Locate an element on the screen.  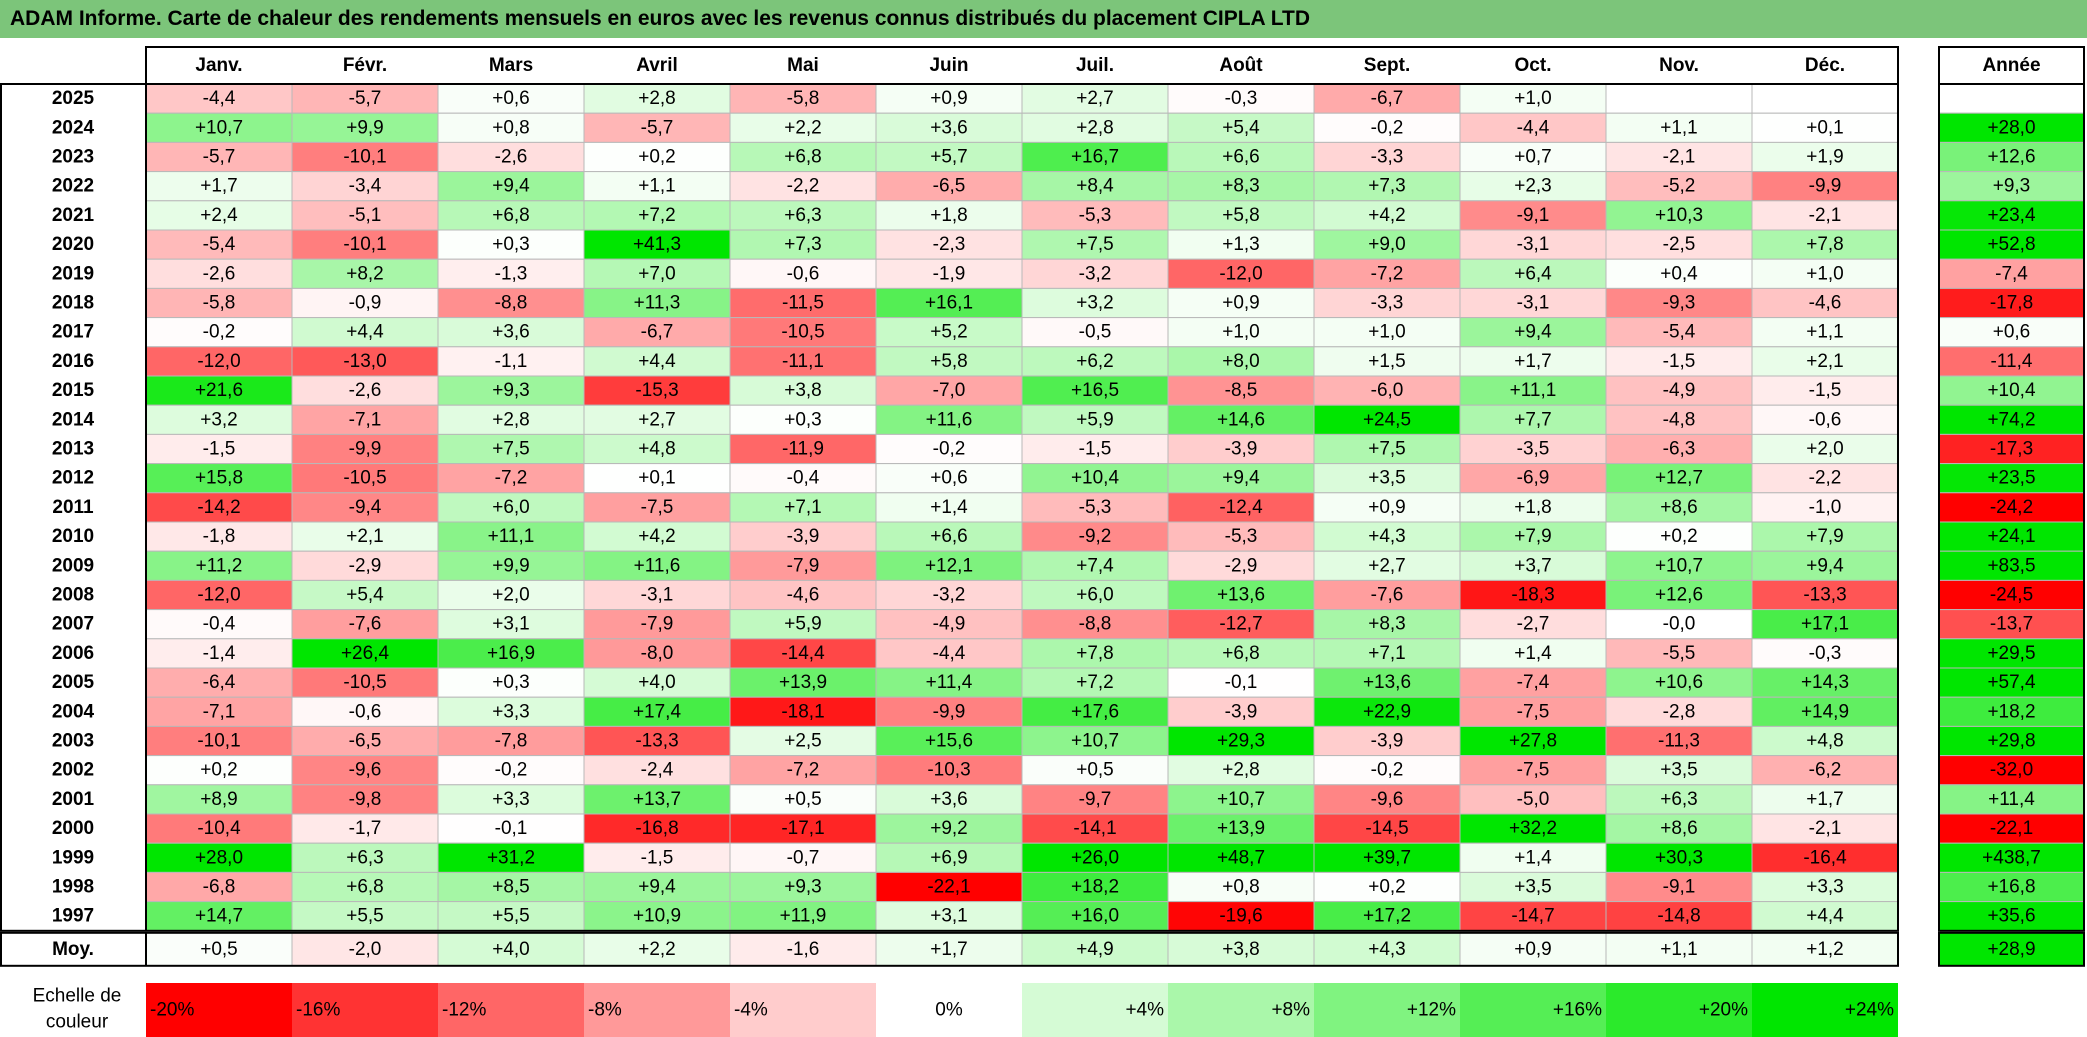
cell-value-2021-7: -5,3 is located at coordinates (1095, 215).